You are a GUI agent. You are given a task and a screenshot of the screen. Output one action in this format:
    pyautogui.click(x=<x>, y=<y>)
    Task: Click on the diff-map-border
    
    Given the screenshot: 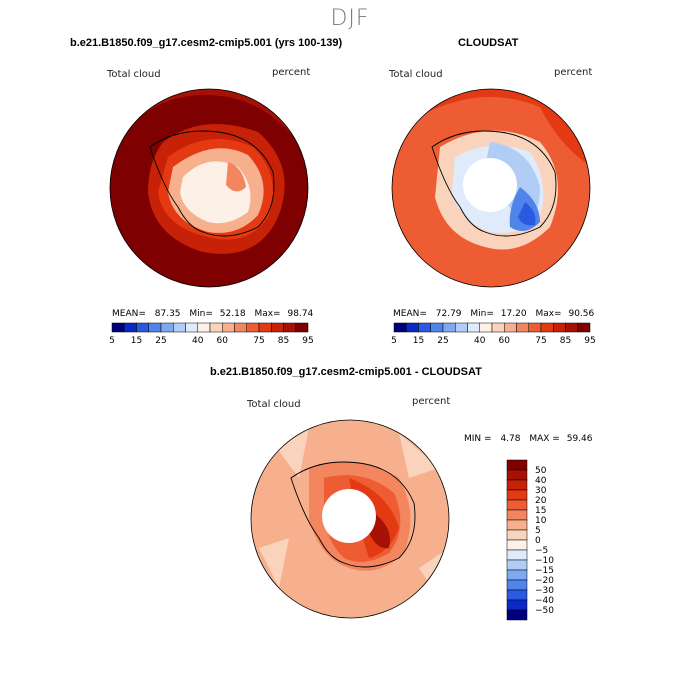 What is the action you would take?
    pyautogui.click(x=350, y=519)
    